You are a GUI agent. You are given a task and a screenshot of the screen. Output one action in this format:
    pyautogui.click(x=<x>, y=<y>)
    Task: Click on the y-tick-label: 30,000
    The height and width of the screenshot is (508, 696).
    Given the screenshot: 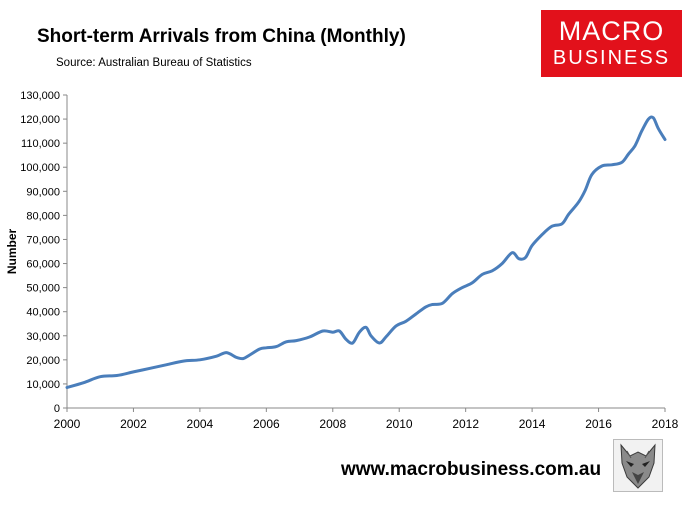 What is the action you would take?
    pyautogui.click(x=43, y=337)
    